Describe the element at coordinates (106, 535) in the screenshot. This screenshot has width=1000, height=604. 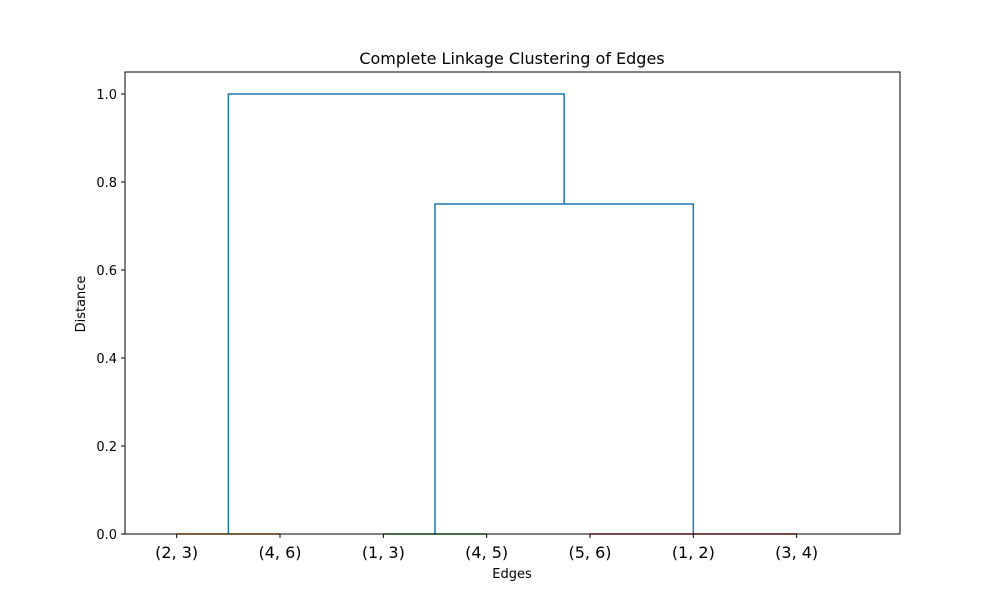
I see `y-tick-label-0: 0.0` at that location.